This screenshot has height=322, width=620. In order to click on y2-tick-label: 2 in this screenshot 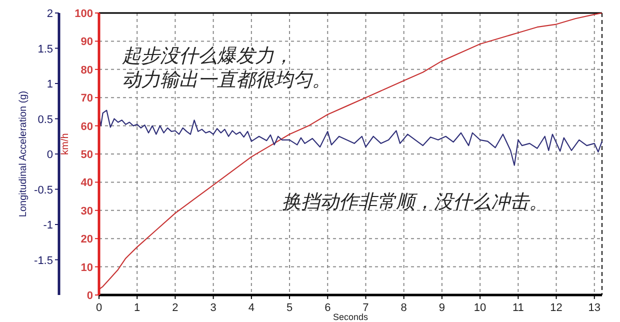, I will do `click(49, 14)`.